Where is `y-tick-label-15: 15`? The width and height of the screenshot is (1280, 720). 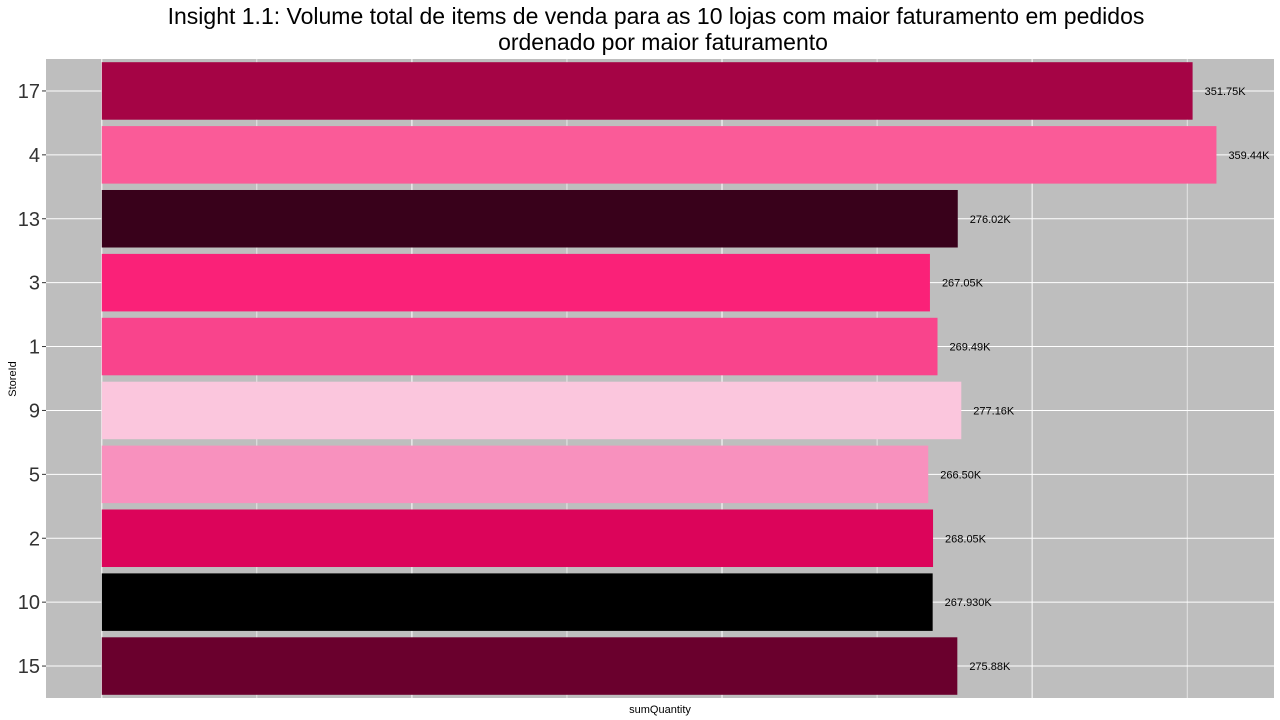
y-tick-label-15: 15 is located at coordinates (29, 667).